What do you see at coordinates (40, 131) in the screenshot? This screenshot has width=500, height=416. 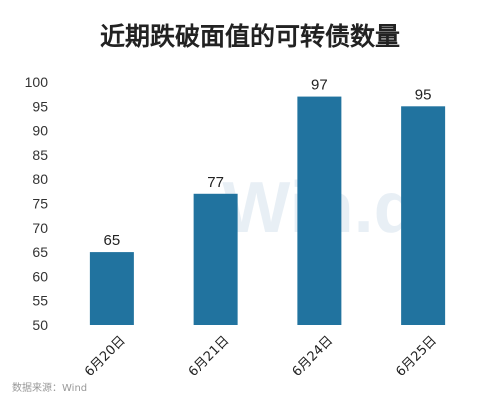 I see `y-tick-label: 90` at bounding box center [40, 131].